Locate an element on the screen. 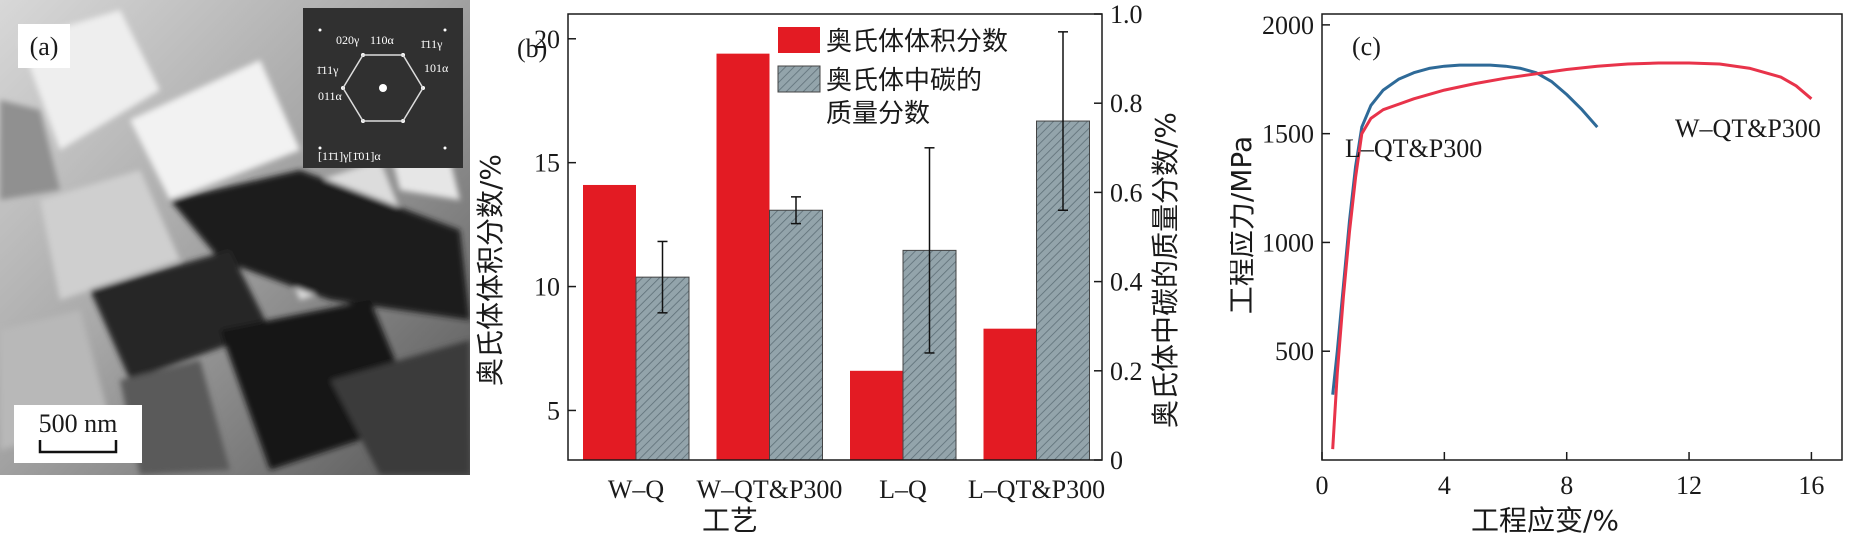 This screenshot has width=1855, height=546. scale-bar is located at coordinates (78, 447).